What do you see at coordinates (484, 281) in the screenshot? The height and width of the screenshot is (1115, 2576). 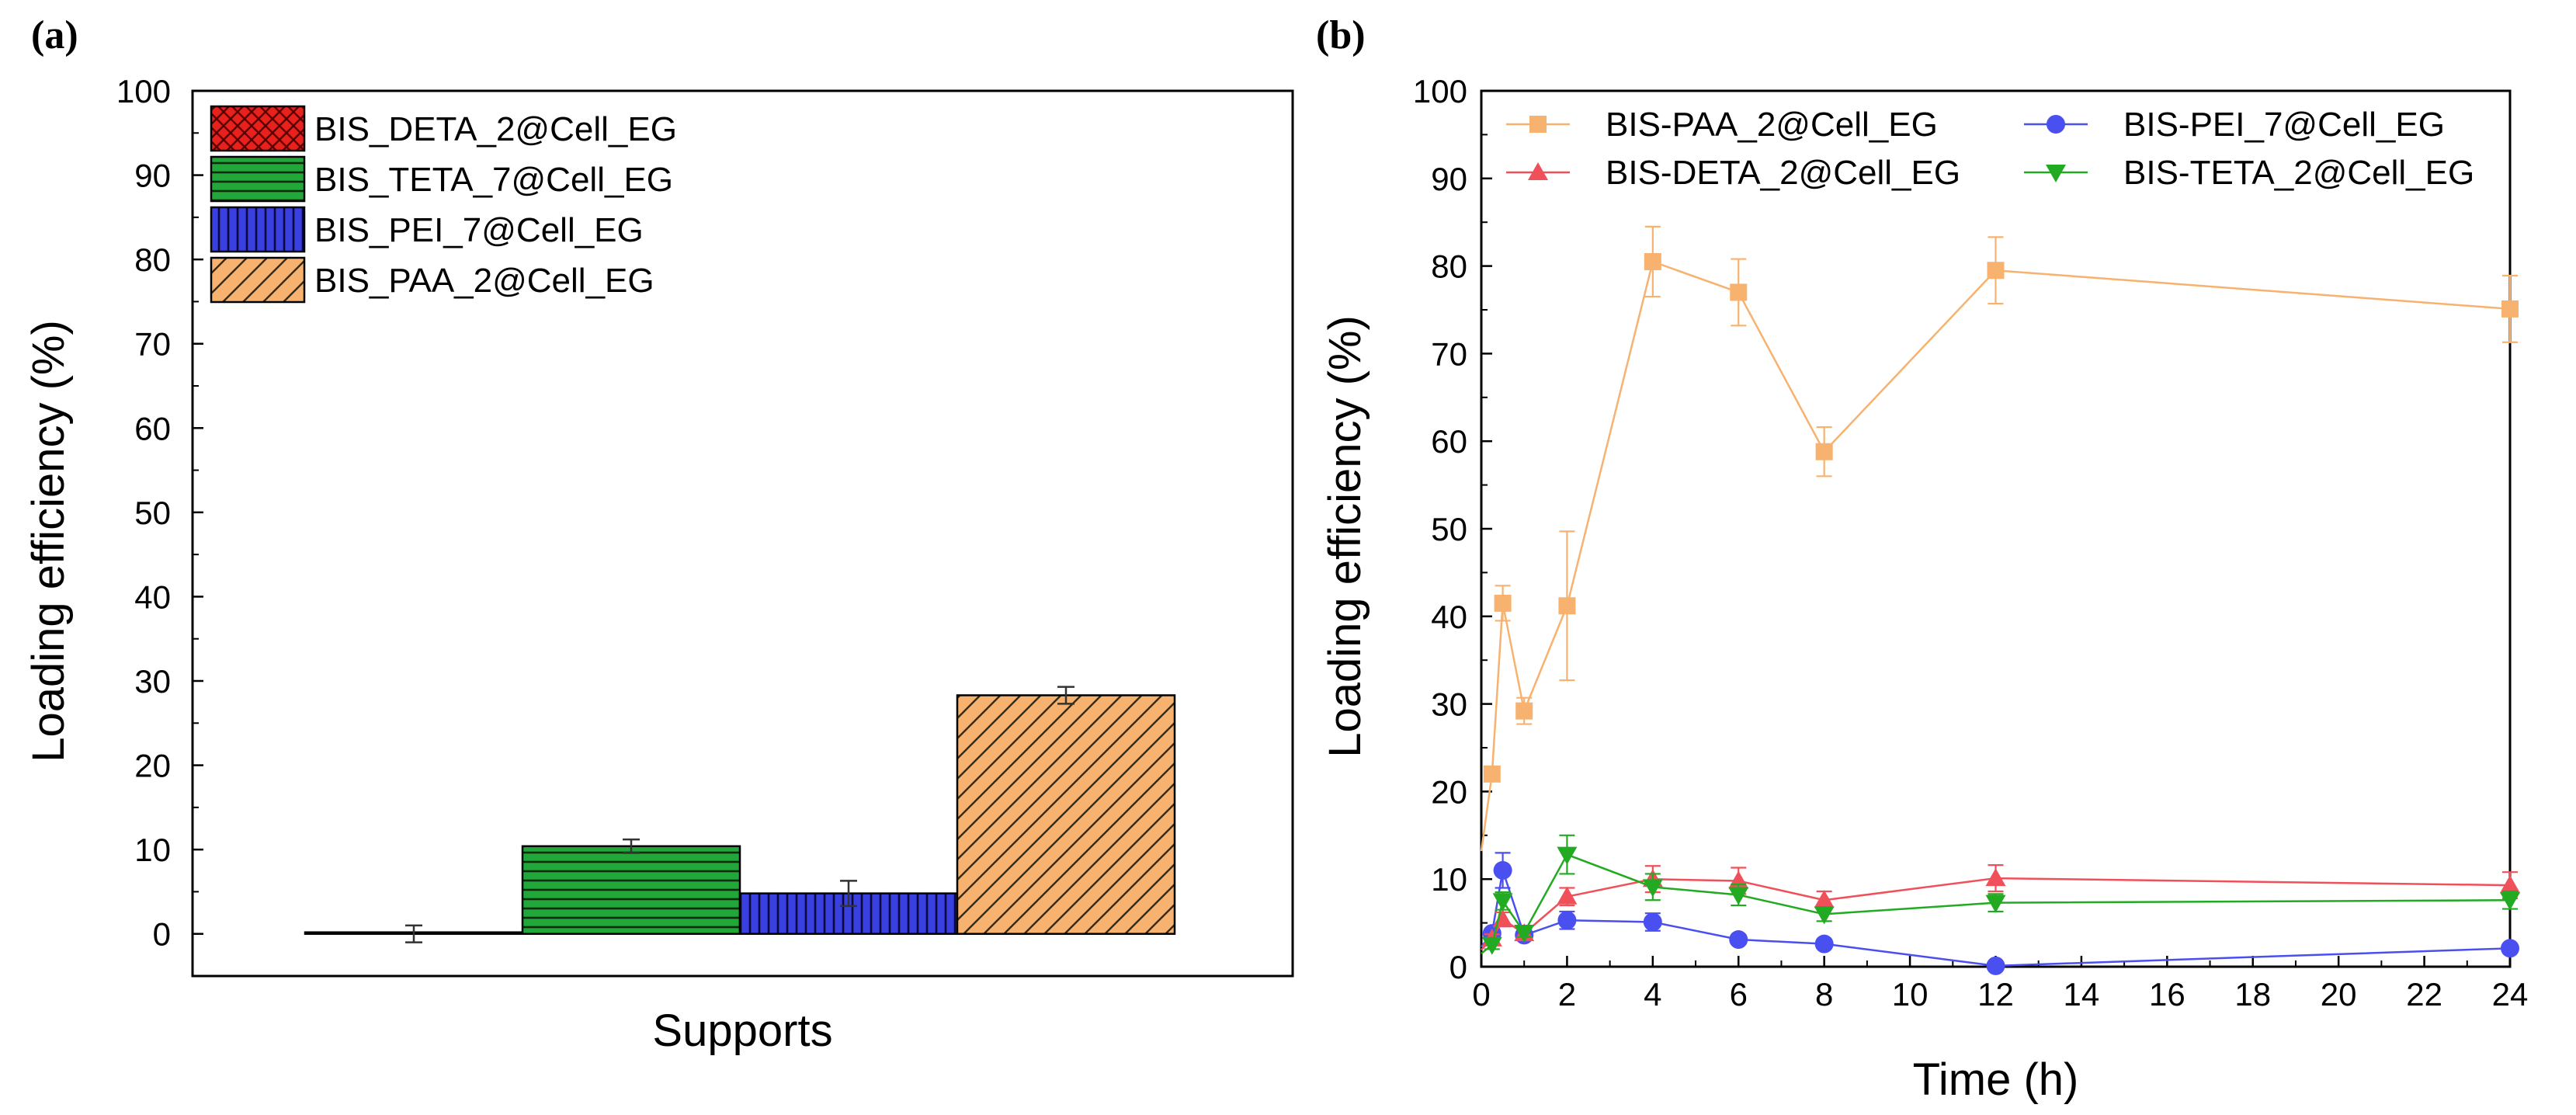 I see `legend-label: BIS_PAA_2@Cell_EG` at bounding box center [484, 281].